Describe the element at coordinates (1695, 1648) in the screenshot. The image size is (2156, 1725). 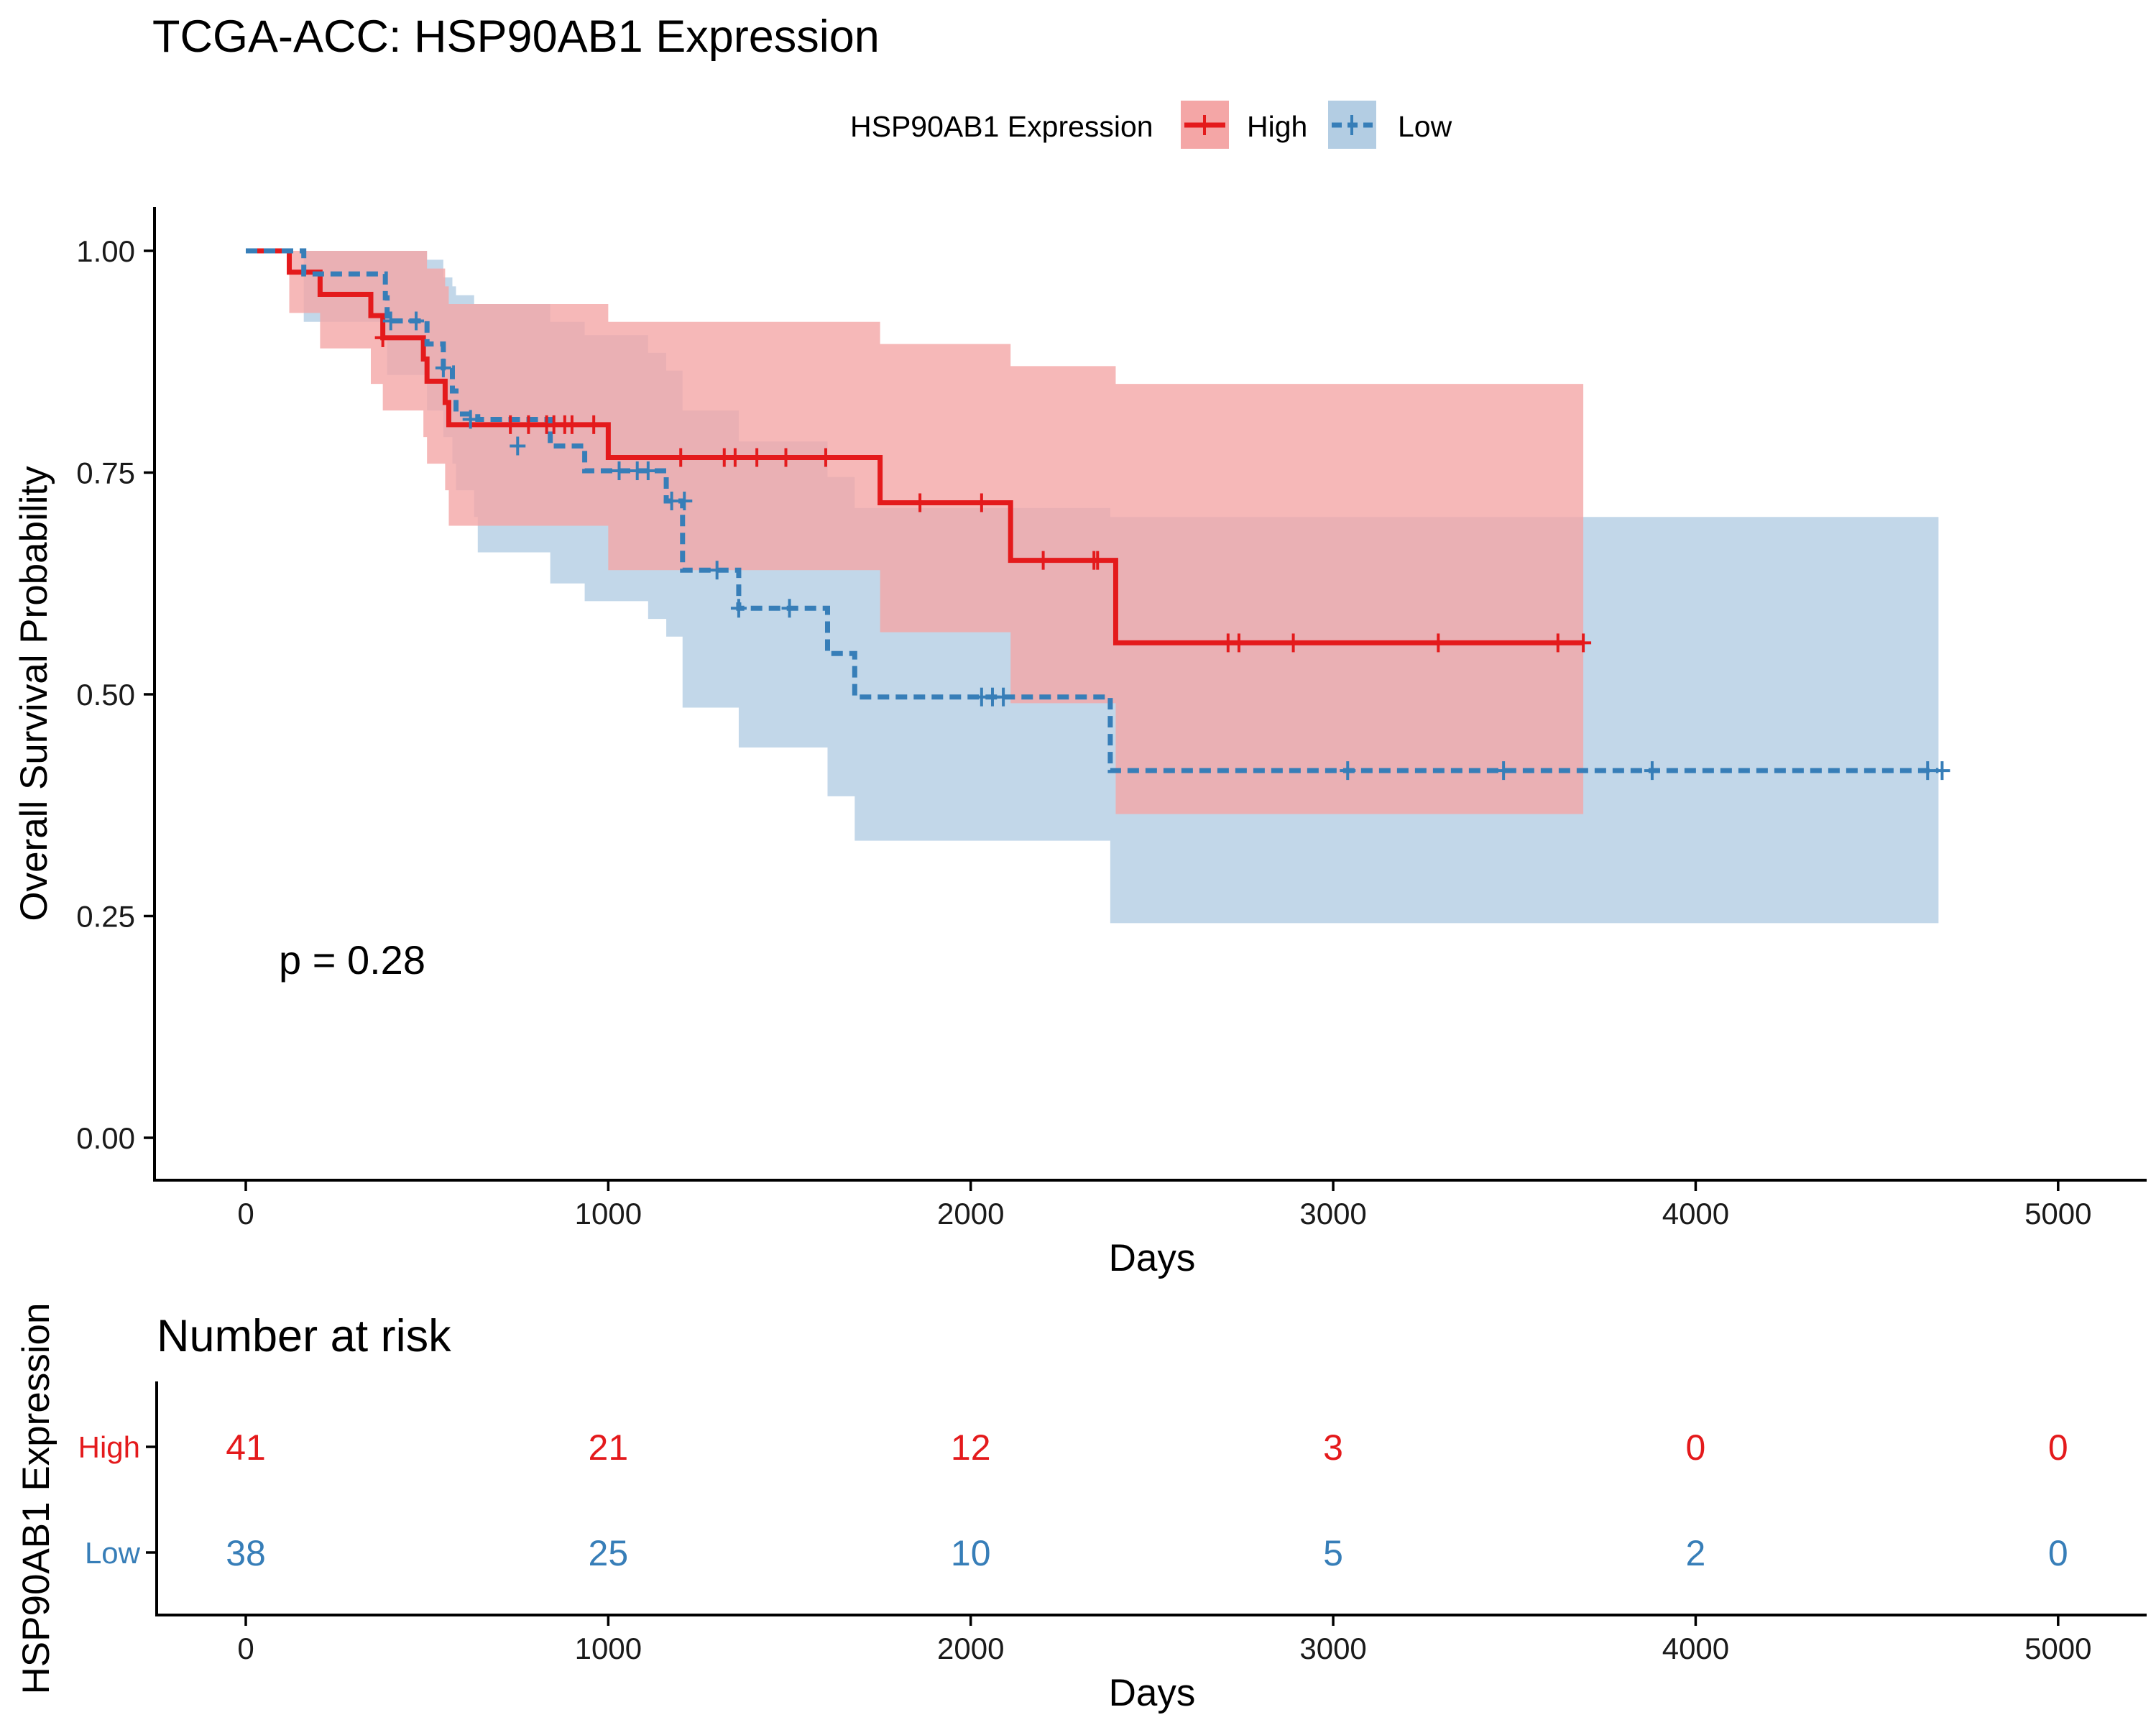
I see `risk-x-tick-label: 4000` at that location.